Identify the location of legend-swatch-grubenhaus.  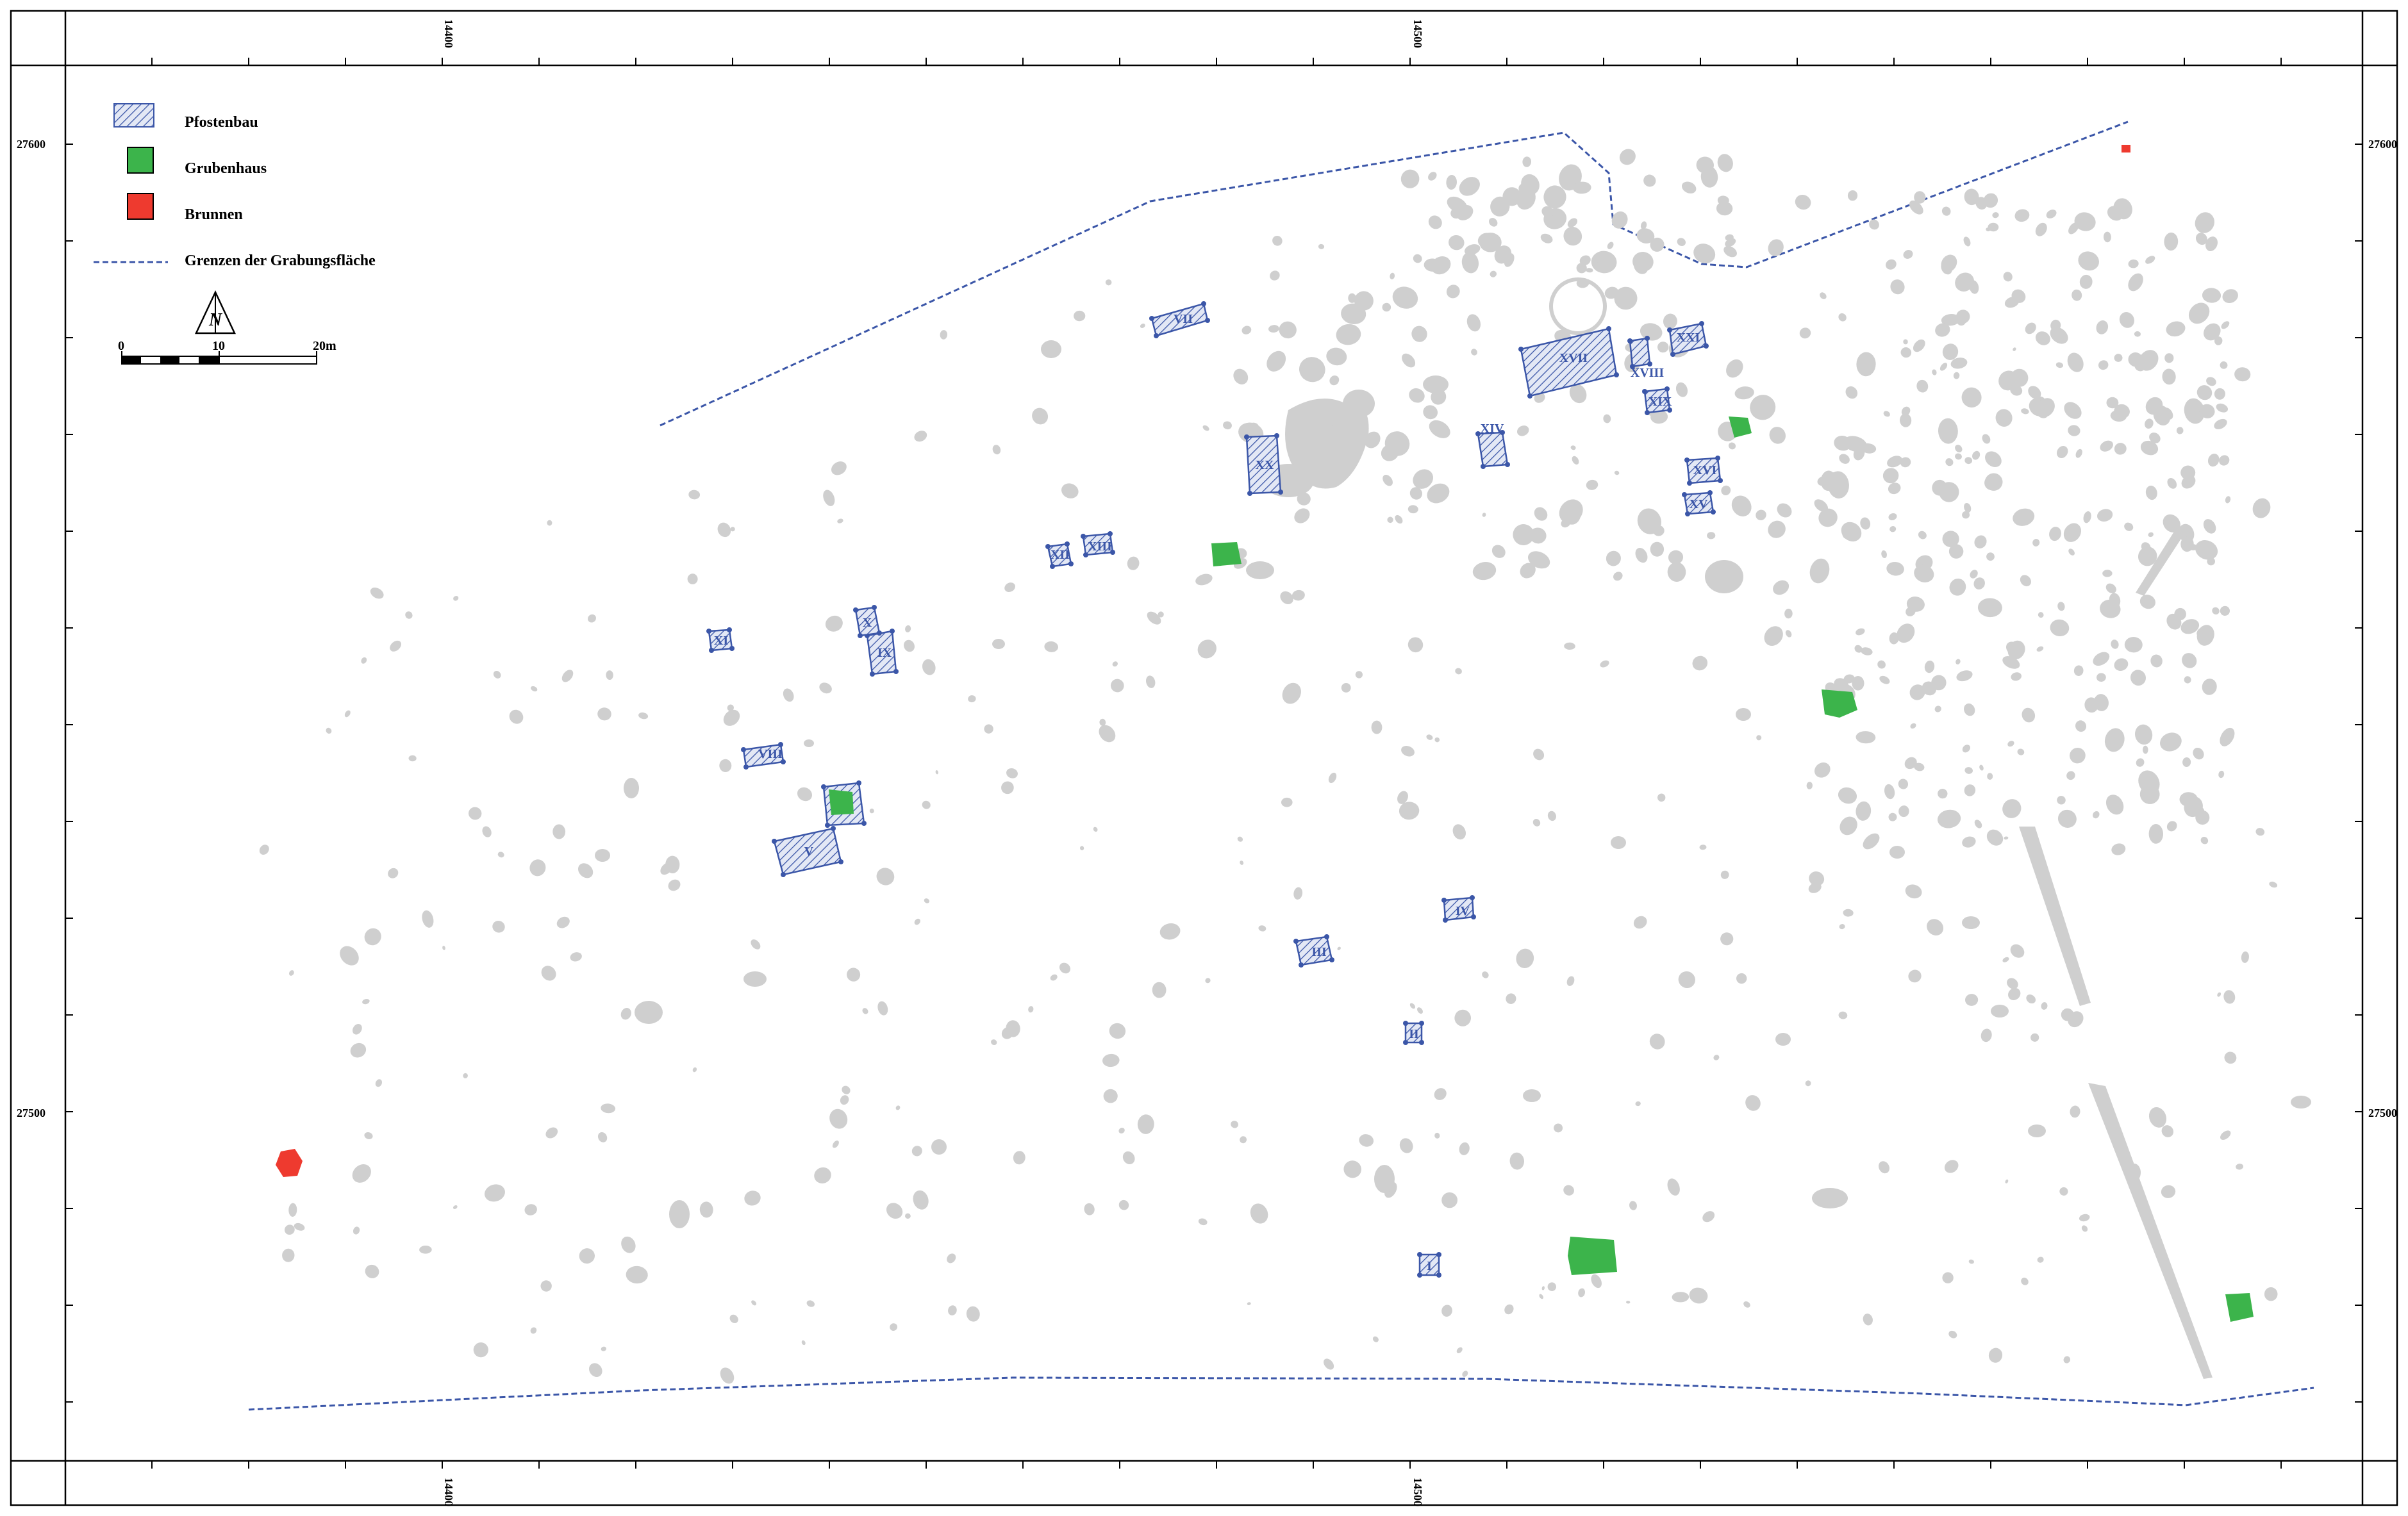
(141, 160).